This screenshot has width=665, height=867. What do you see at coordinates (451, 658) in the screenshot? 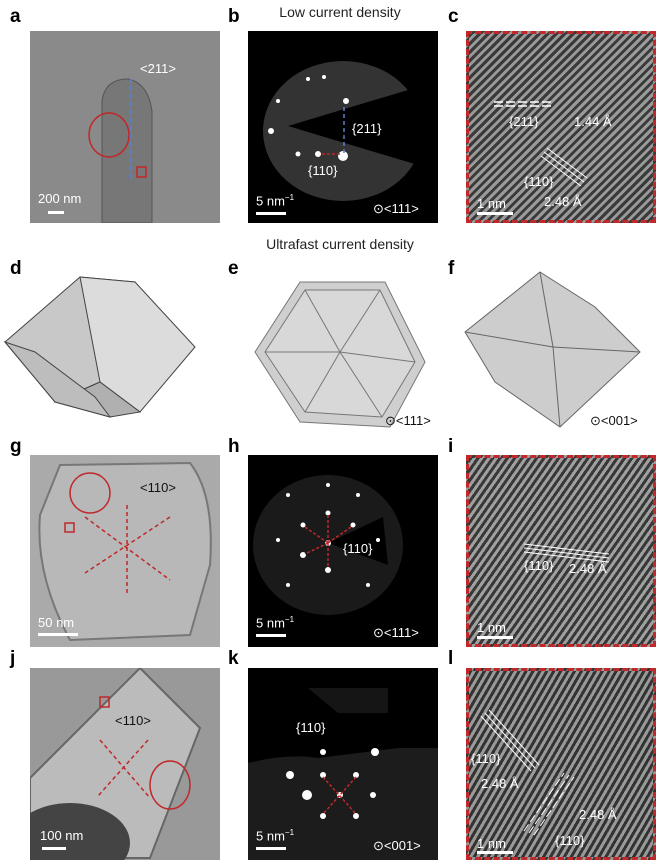
I see `panel-label-l: l` at bounding box center [451, 658].